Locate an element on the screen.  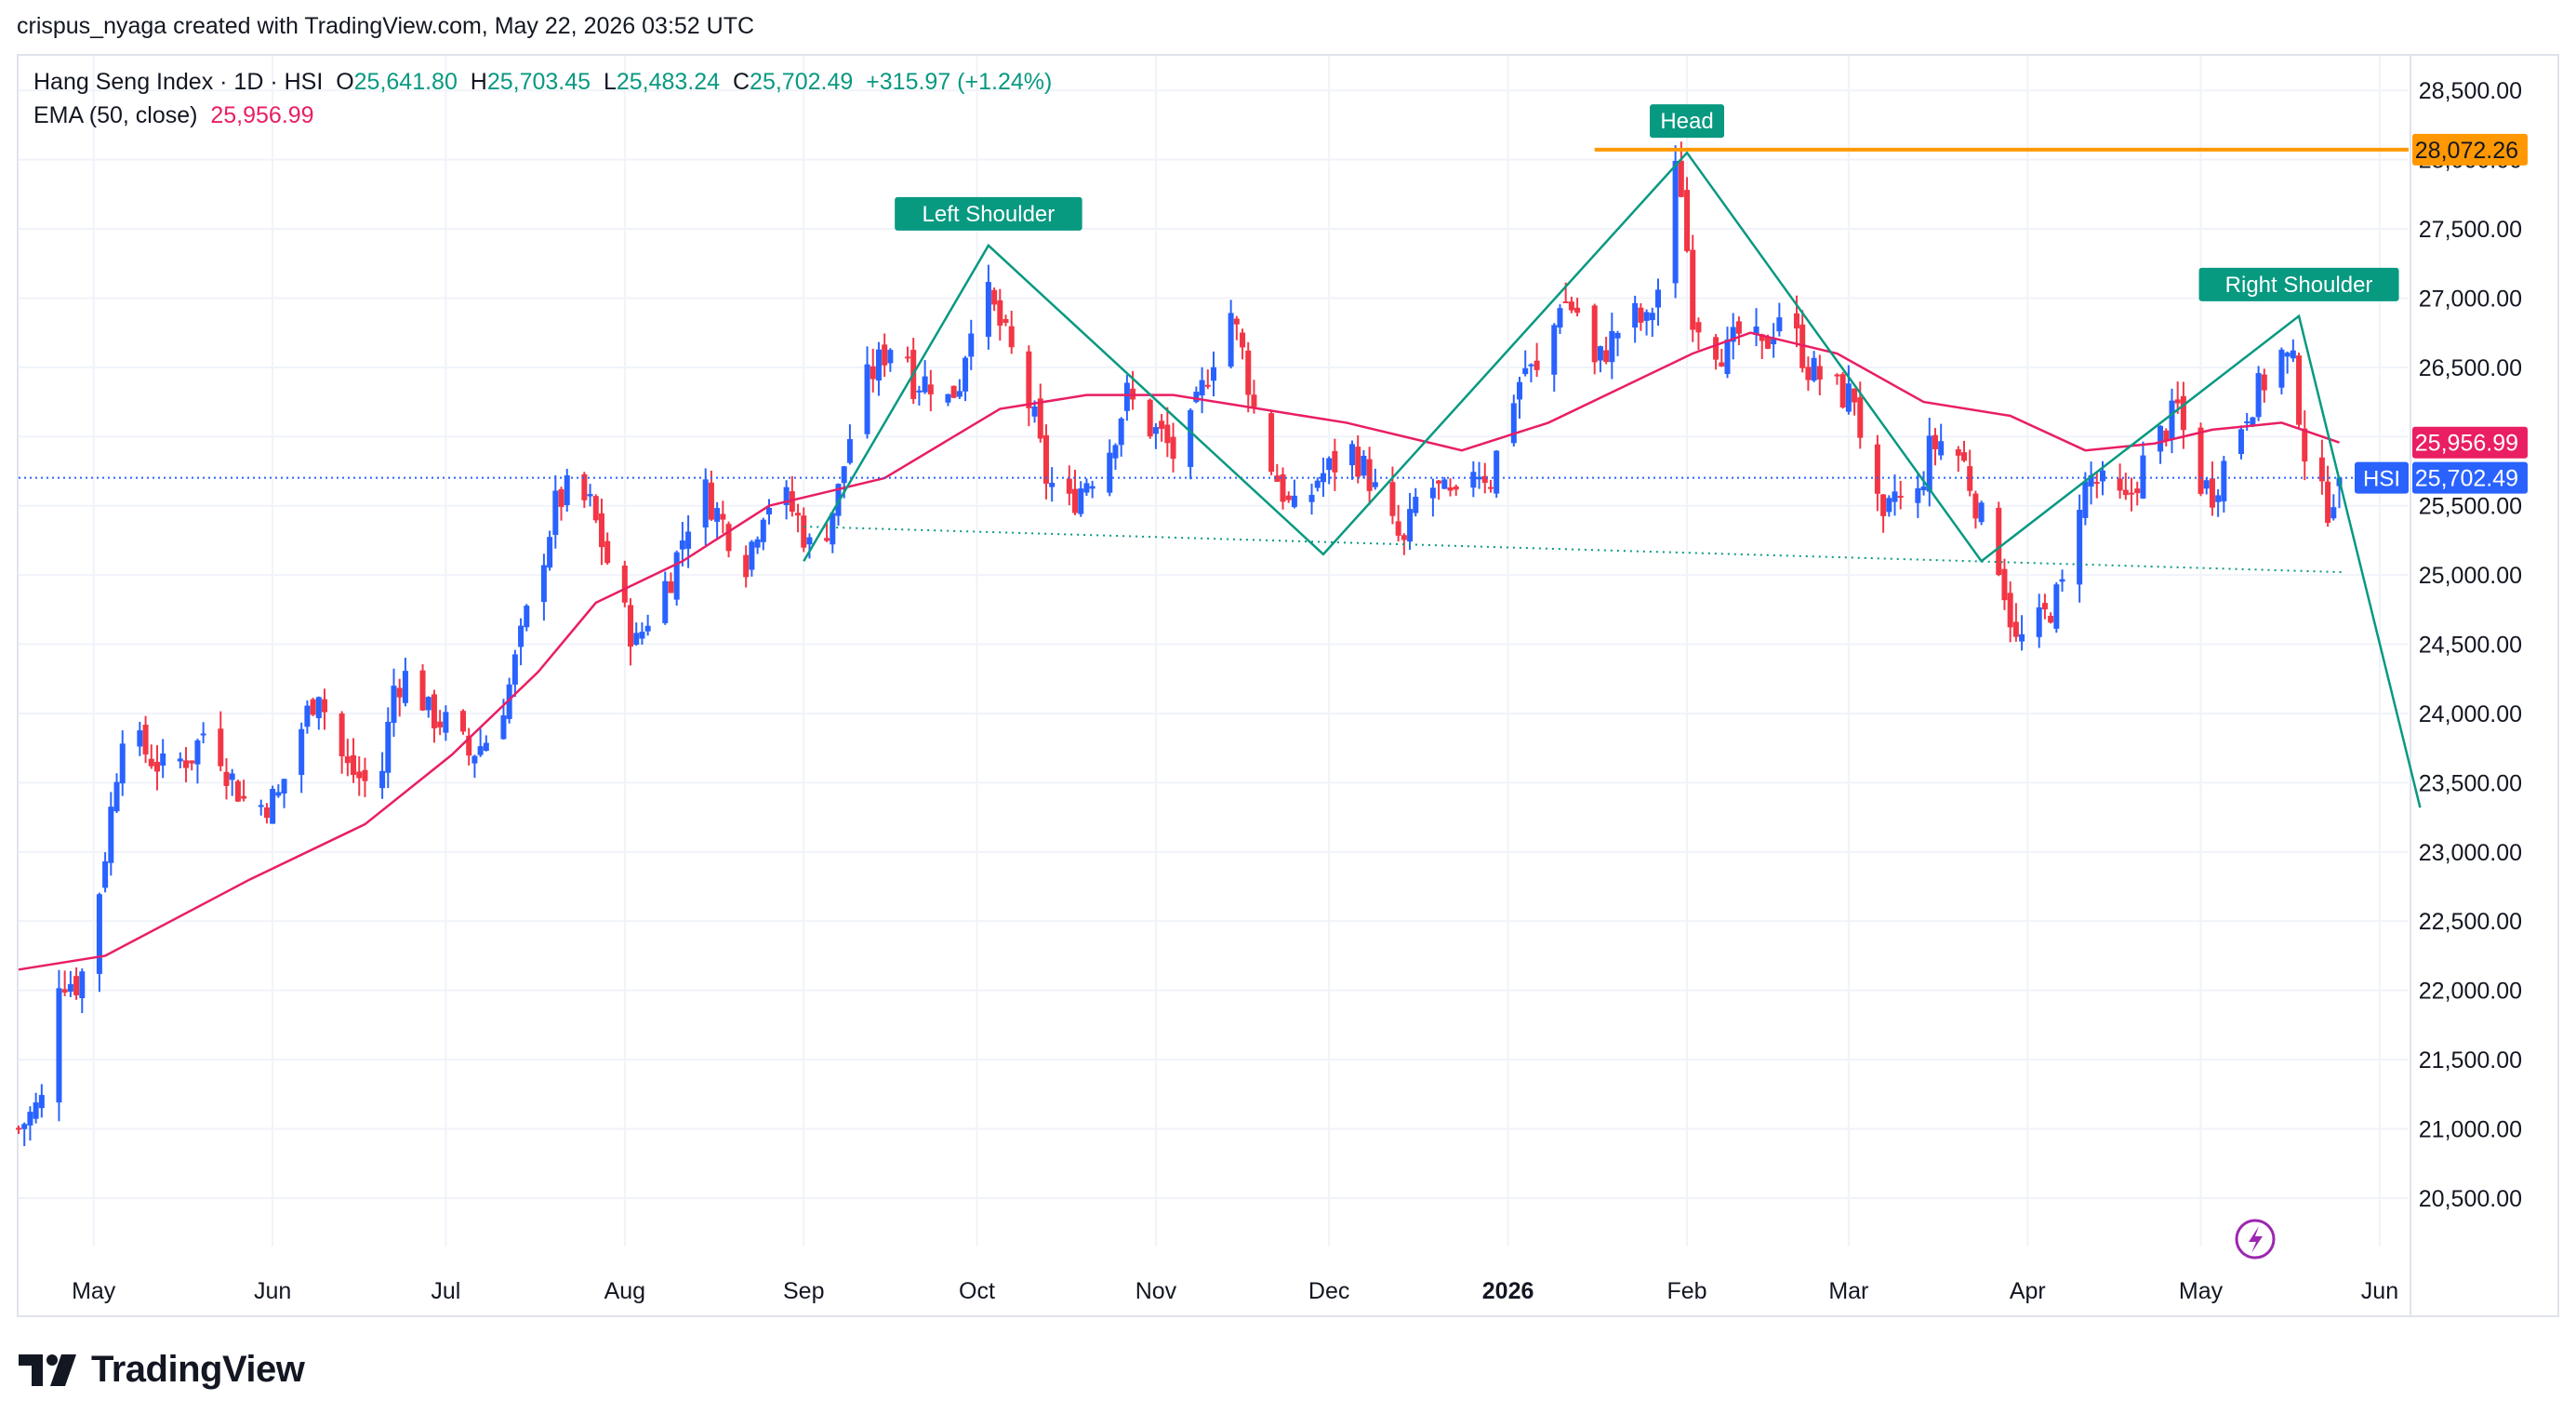
ema-label: EMA (50, close) is located at coordinates (115, 115).